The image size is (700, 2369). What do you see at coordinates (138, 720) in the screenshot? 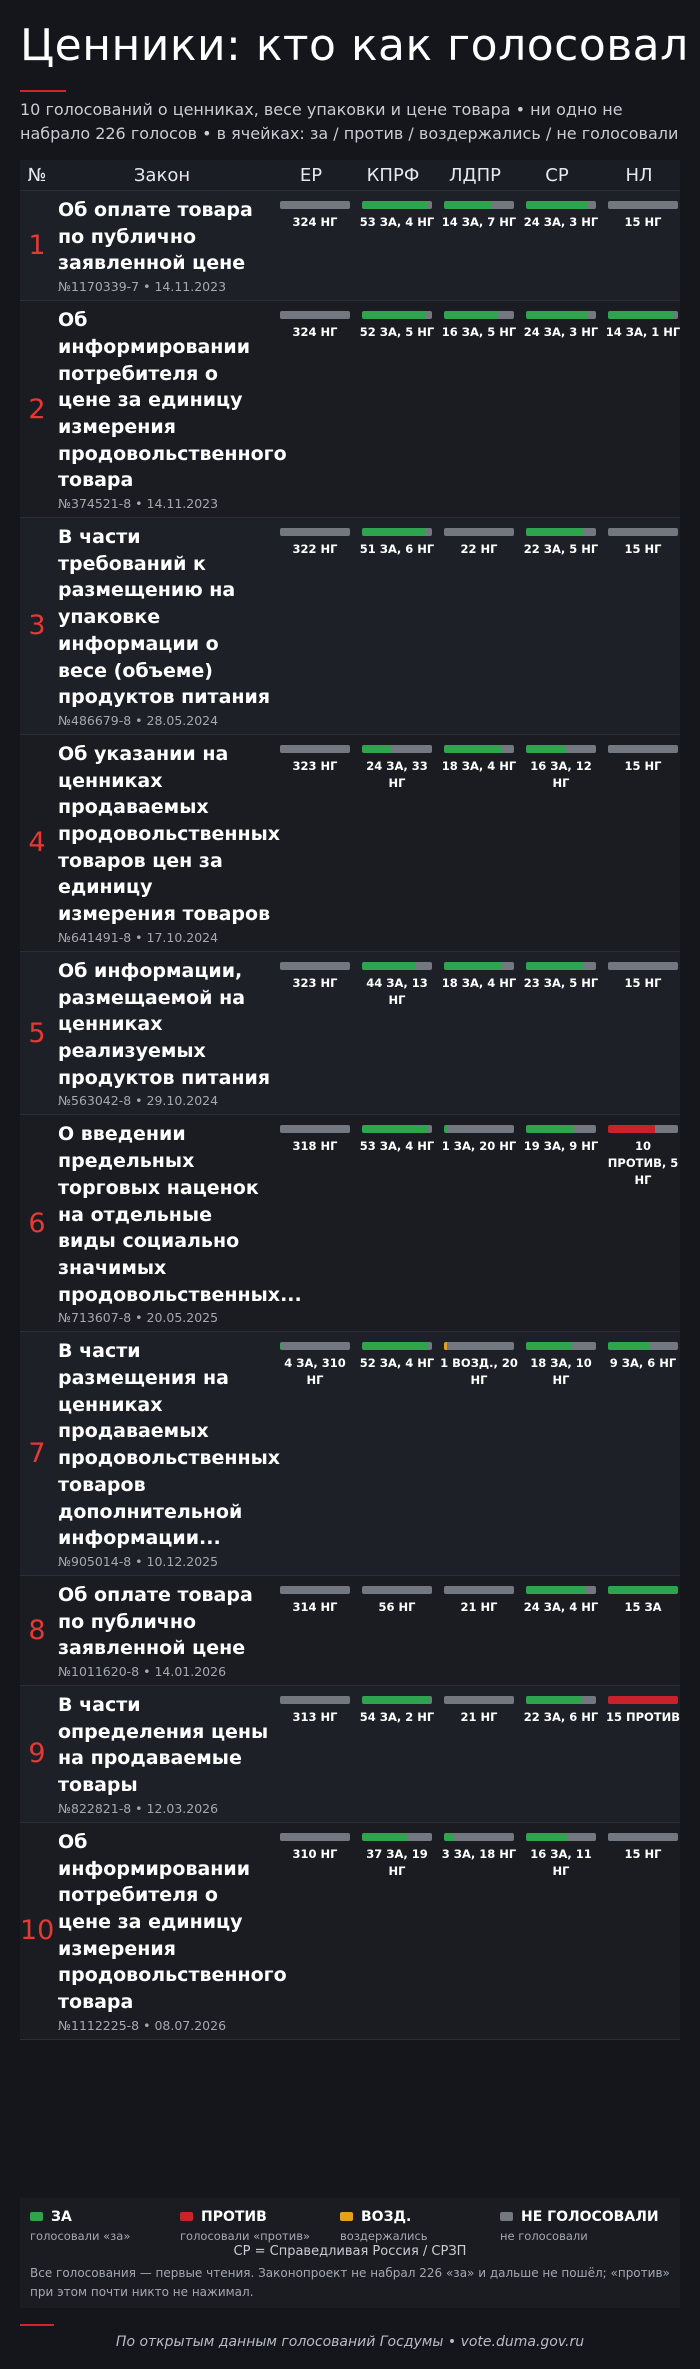
I see `law-meta: №486679-8 • 28.05.2024` at bounding box center [138, 720].